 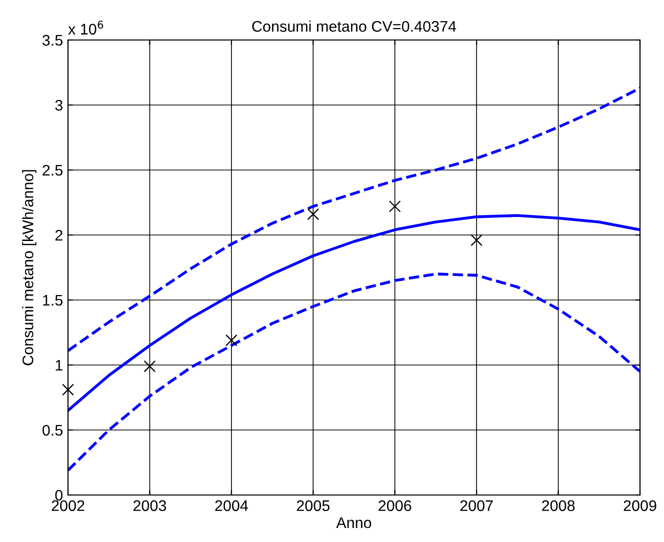 I want to click on y-tick-label: 3, so click(x=58, y=105).